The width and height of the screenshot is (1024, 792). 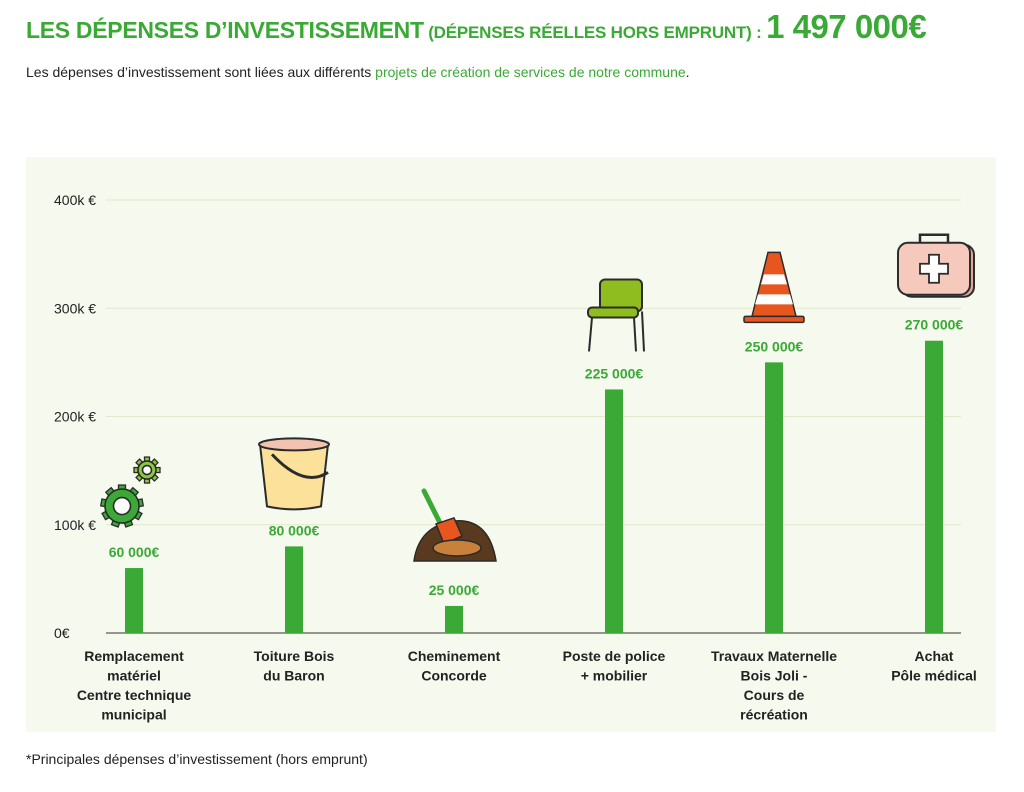 I want to click on x-category-label: Achat, so click(x=934, y=656).